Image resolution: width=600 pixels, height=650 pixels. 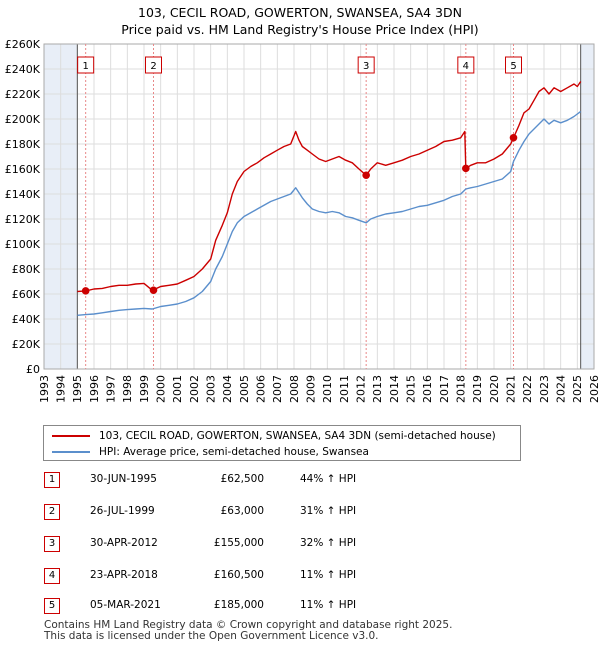 I want to click on table-row: 1 30-JUN-1995 £62,500 44% ↑ HPI, so click(x=254, y=482).